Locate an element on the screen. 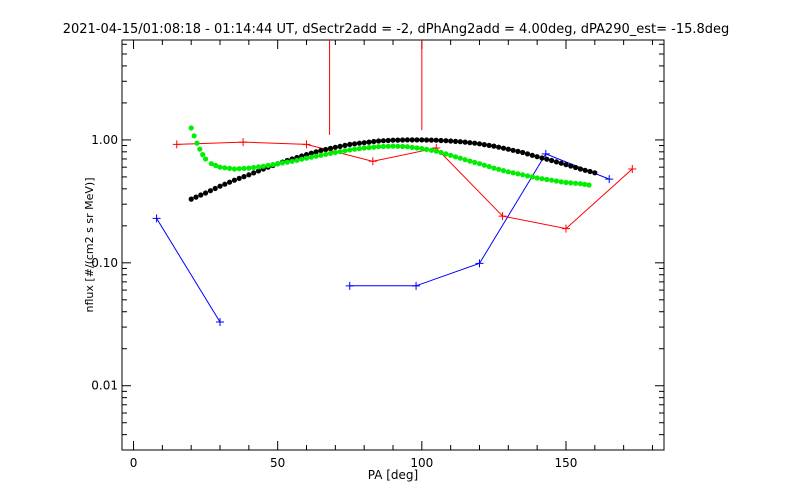  y-tick-label: 1.00 is located at coordinates (104, 140).